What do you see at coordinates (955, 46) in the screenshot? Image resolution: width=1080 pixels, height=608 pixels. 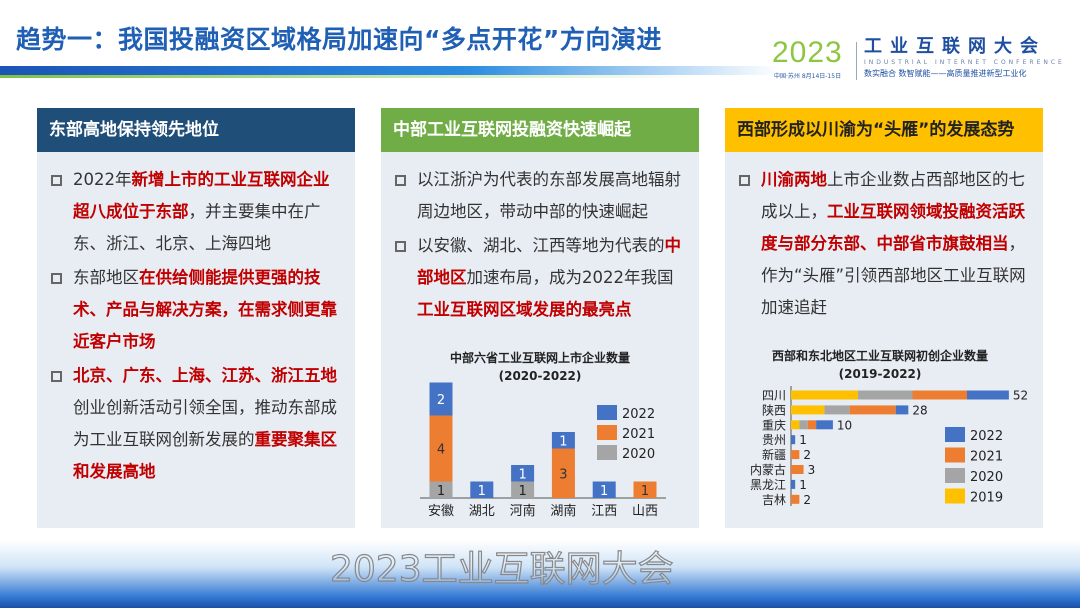 I see `logo-name: 工业互联网大会` at bounding box center [955, 46].